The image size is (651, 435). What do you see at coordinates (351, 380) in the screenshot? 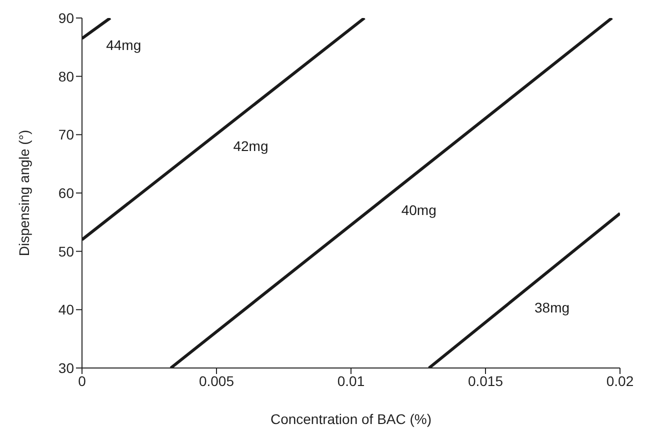
I see `x-tick-label: 0.01` at bounding box center [351, 380].